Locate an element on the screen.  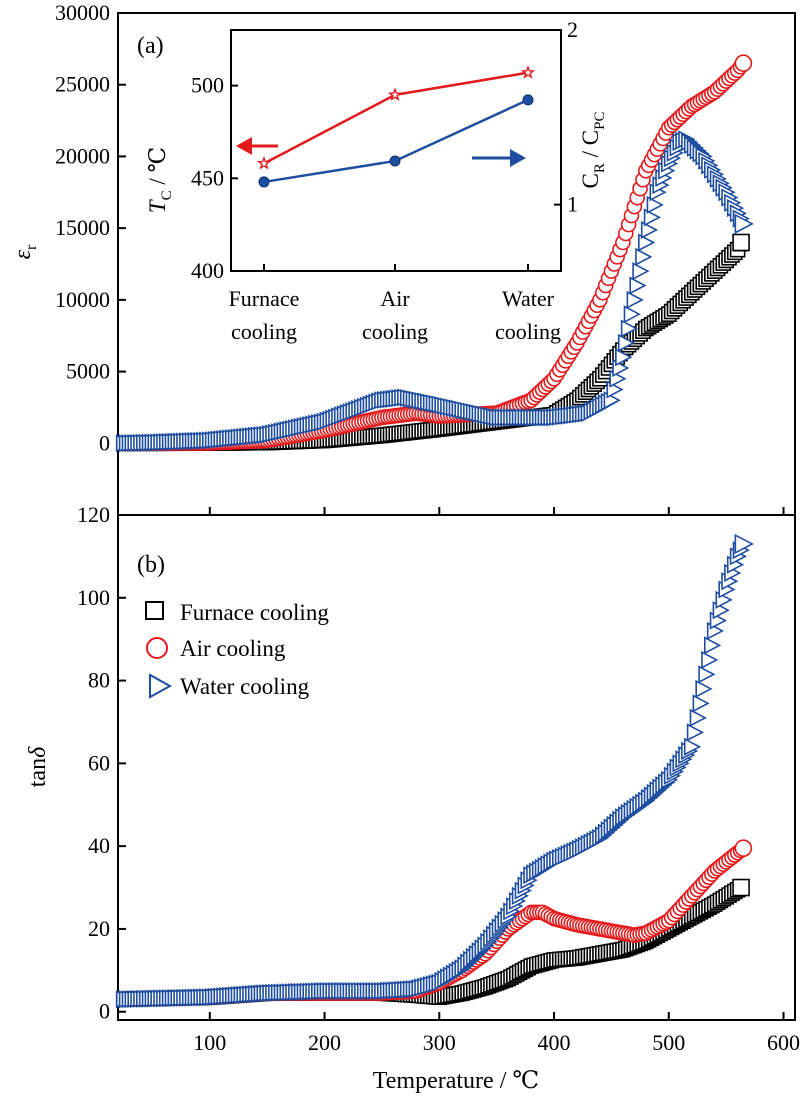
legend-marker-furnace is located at coordinates (154, 610).